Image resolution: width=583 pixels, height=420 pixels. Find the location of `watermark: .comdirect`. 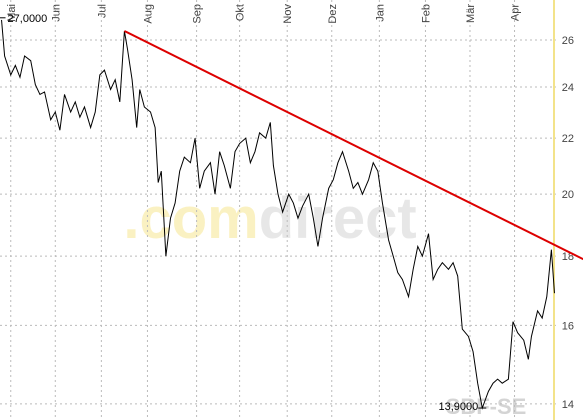

watermark: .comdirect is located at coordinates (269, 218).